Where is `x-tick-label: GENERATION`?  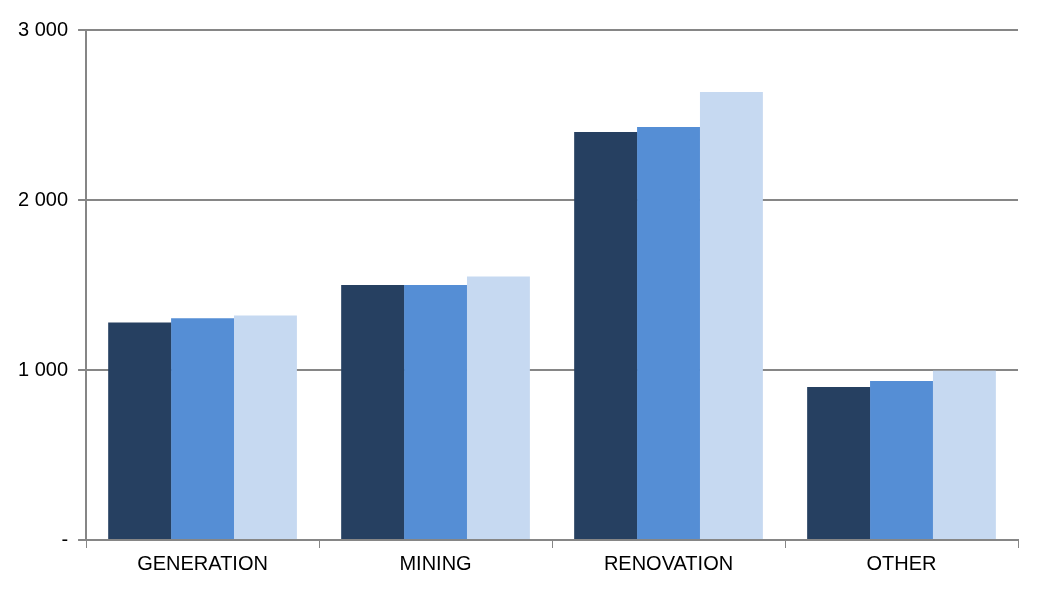
x-tick-label: GENERATION is located at coordinates (202, 562).